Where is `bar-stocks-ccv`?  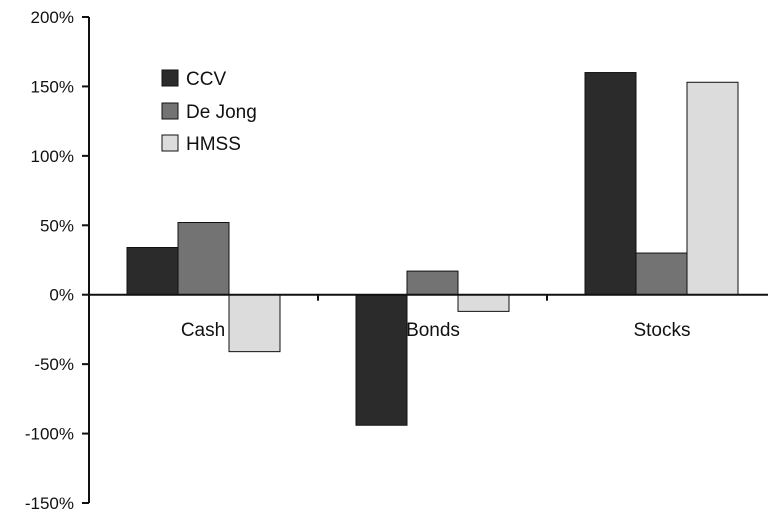 bar-stocks-ccv is located at coordinates (610, 184).